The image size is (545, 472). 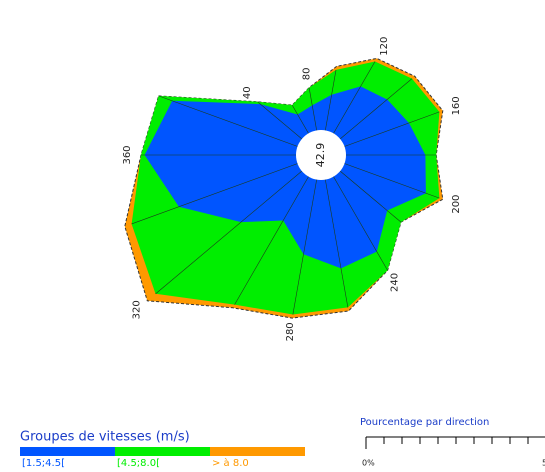 I want to click on calm-label: 42.9, so click(x=320, y=155).